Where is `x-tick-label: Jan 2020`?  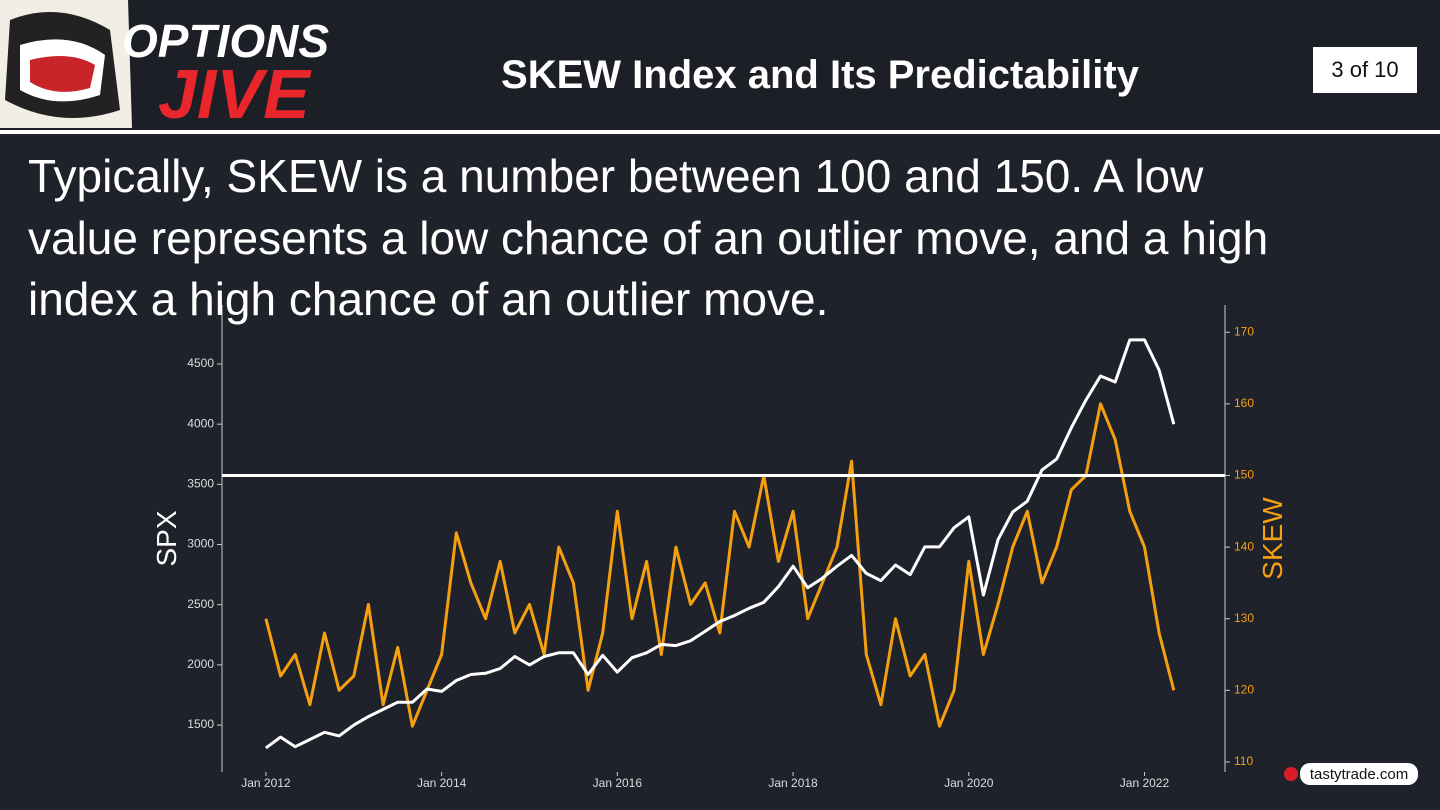 x-tick-label: Jan 2020 is located at coordinates (969, 783).